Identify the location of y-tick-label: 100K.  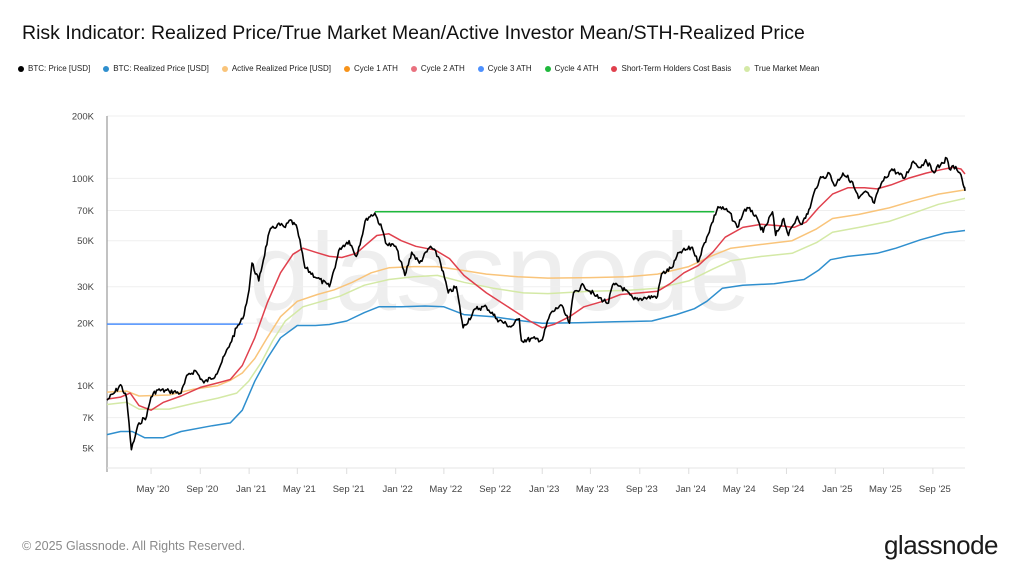
(83, 179).